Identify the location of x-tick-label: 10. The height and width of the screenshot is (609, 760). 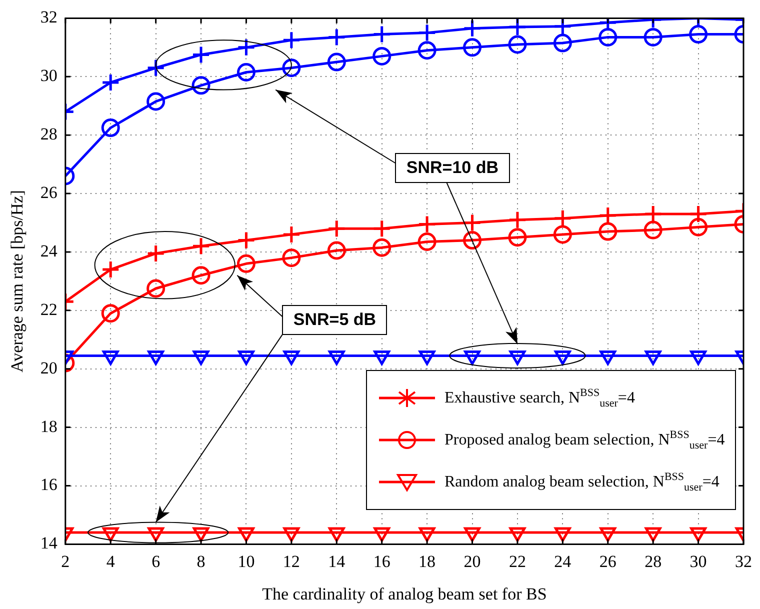
(246, 561).